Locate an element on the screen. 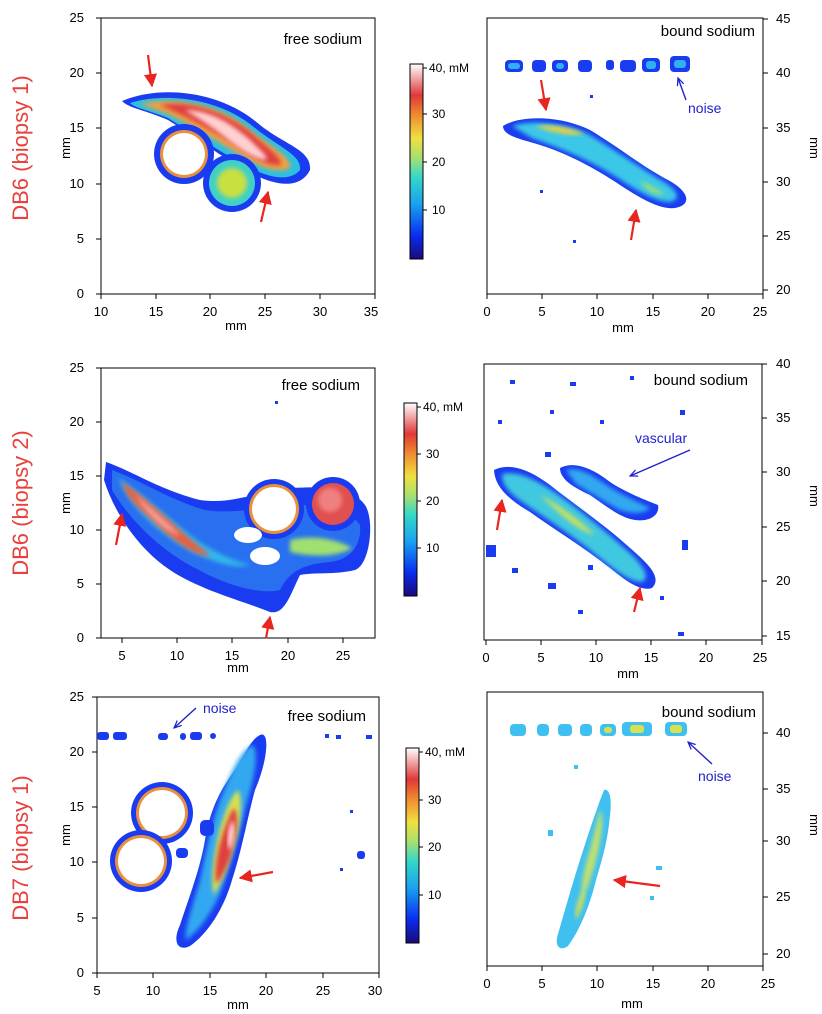 This screenshot has height=1014, width=822. panel-title-1l: free sodium is located at coordinates (323, 39).